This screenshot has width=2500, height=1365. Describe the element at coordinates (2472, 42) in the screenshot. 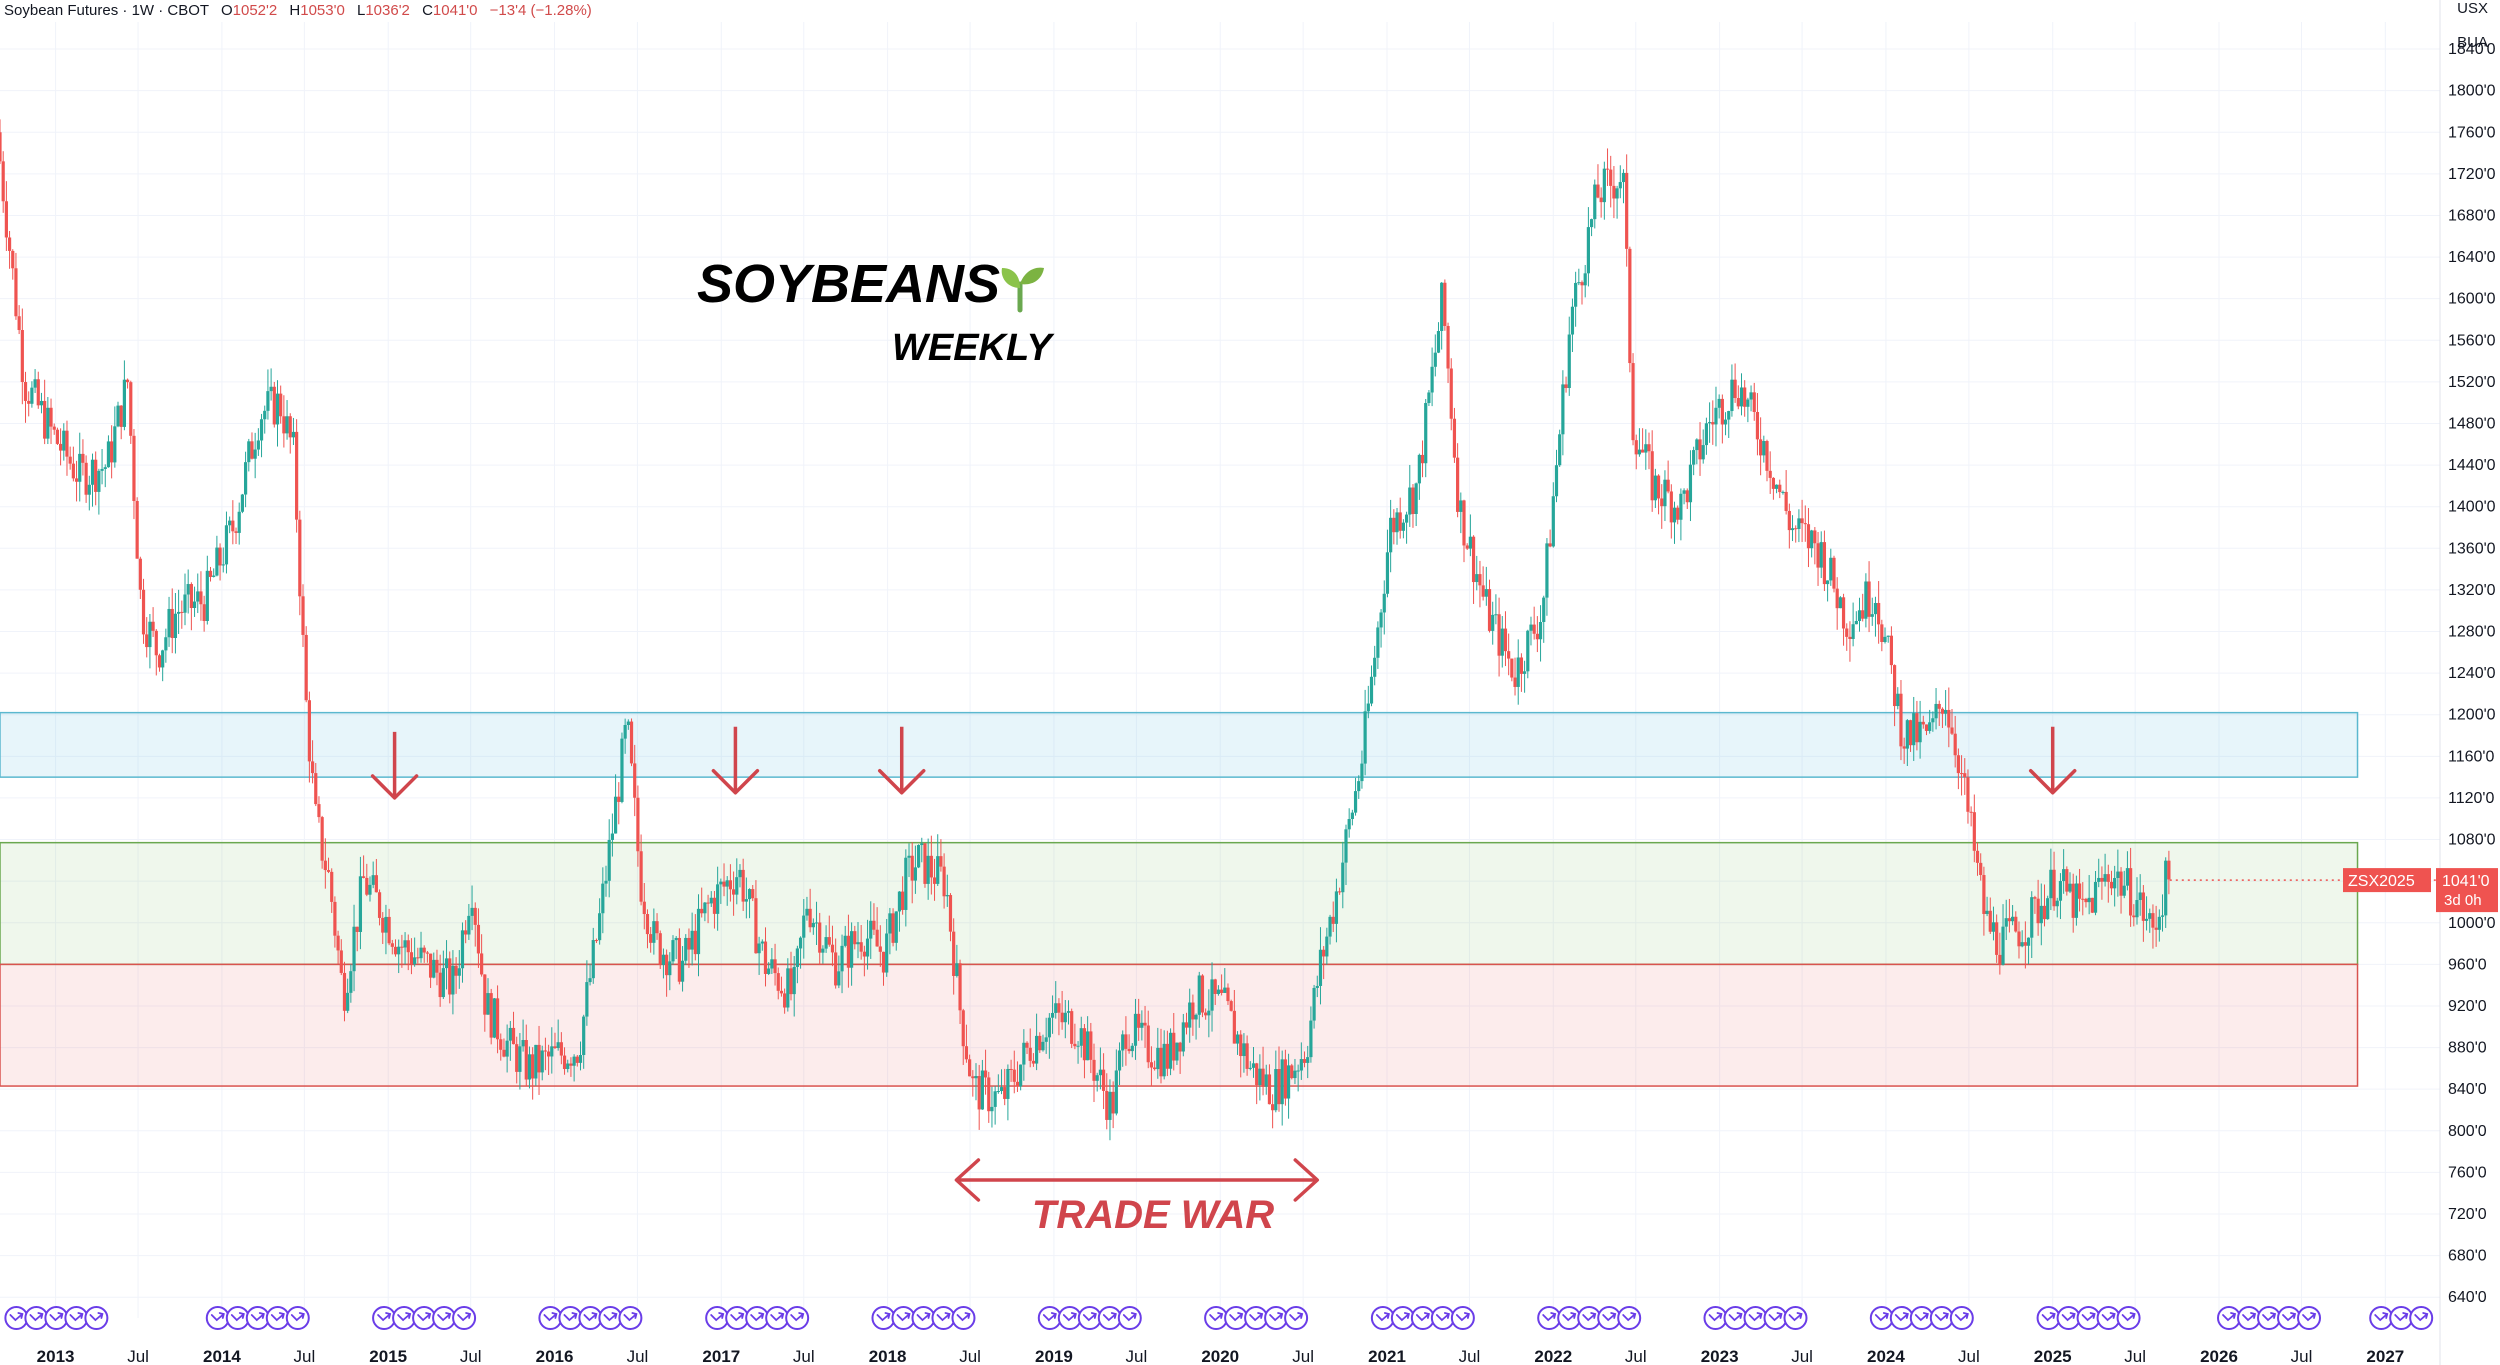

I see `price-unit-label-2: BUA` at that location.